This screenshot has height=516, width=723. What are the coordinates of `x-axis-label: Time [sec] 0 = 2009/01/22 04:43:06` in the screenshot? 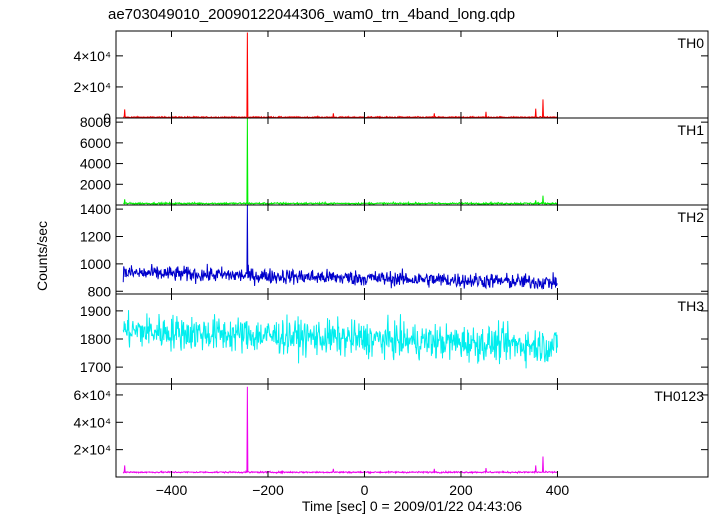 It's located at (412, 506).